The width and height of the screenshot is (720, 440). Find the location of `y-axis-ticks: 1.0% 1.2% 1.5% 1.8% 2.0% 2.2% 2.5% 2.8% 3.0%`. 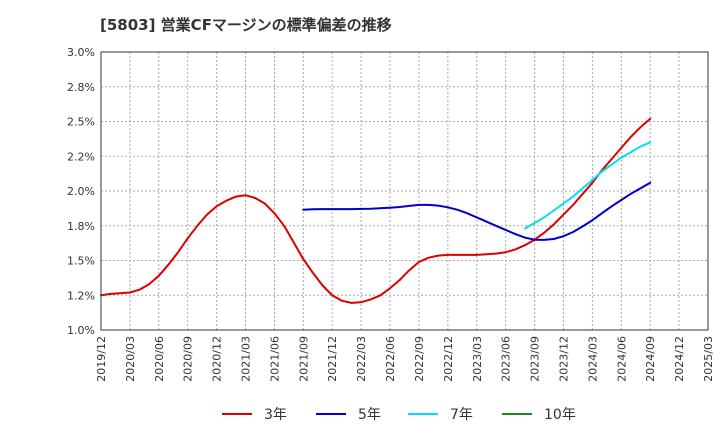

y-axis-ticks: 1.0% 1.2% 1.5% 1.8% 2.0% 2.2% 2.5% 2.8% 3.0% is located at coordinates (81, 191).